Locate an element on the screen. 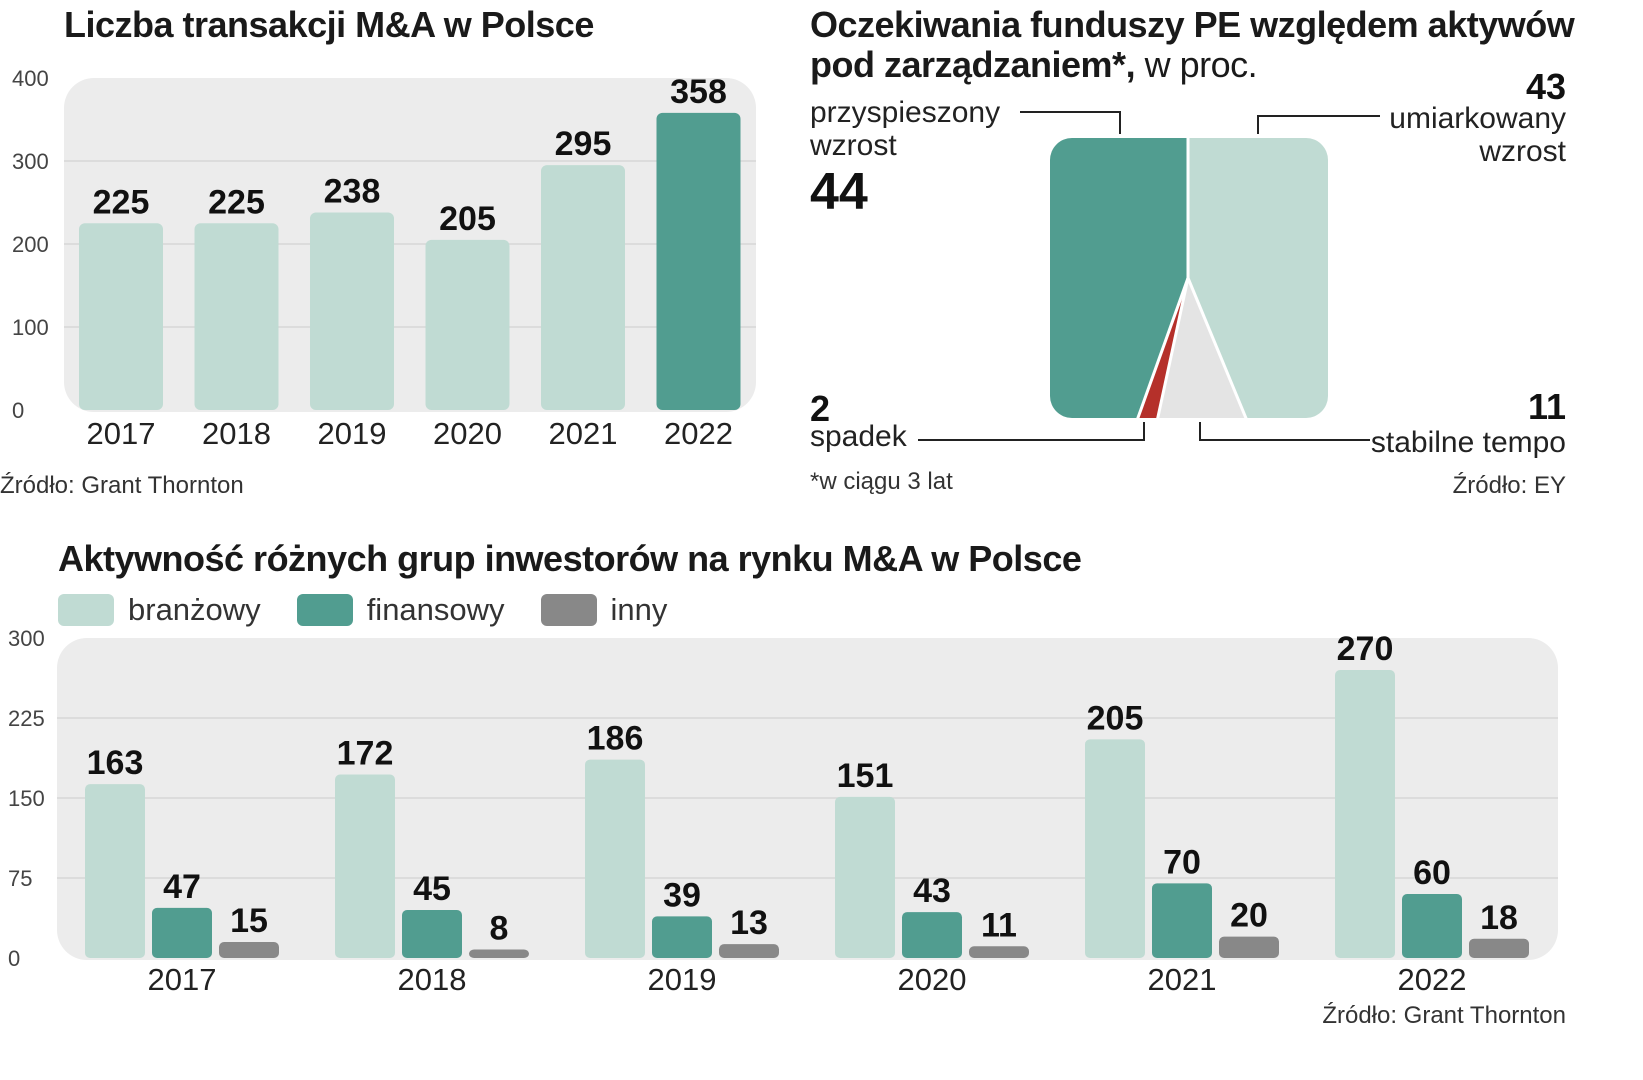 The height and width of the screenshot is (1080, 1643). legend-item-finansowy: finansowy is located at coordinates (400, 610).